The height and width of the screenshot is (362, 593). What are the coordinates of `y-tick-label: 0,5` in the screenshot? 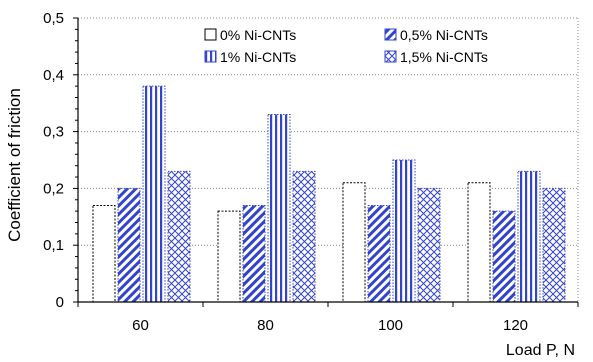 It's located at (53, 18).